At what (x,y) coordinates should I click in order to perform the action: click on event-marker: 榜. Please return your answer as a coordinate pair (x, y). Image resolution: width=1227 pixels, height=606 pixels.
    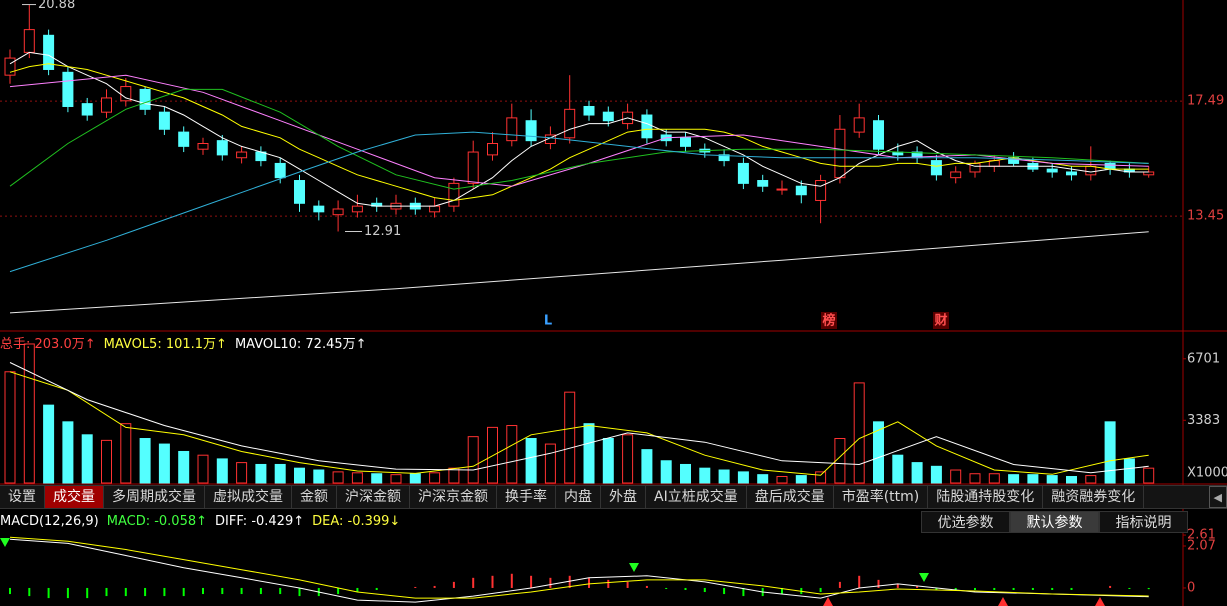
    Looking at the image, I should click on (828, 321).